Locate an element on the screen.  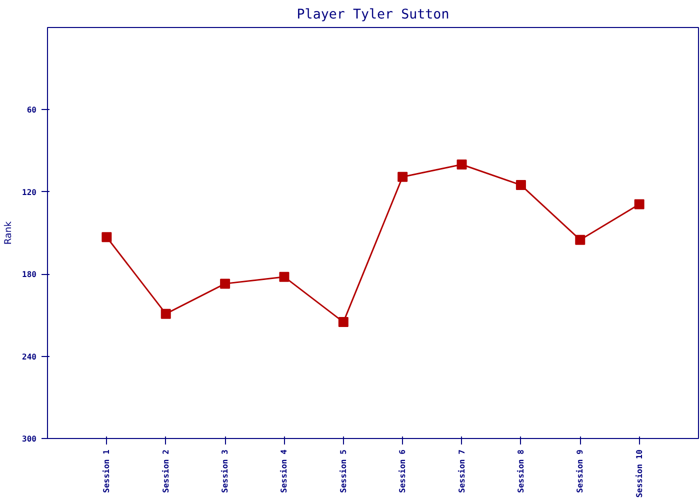
y-tick-label: 300 is located at coordinates (29, 439).